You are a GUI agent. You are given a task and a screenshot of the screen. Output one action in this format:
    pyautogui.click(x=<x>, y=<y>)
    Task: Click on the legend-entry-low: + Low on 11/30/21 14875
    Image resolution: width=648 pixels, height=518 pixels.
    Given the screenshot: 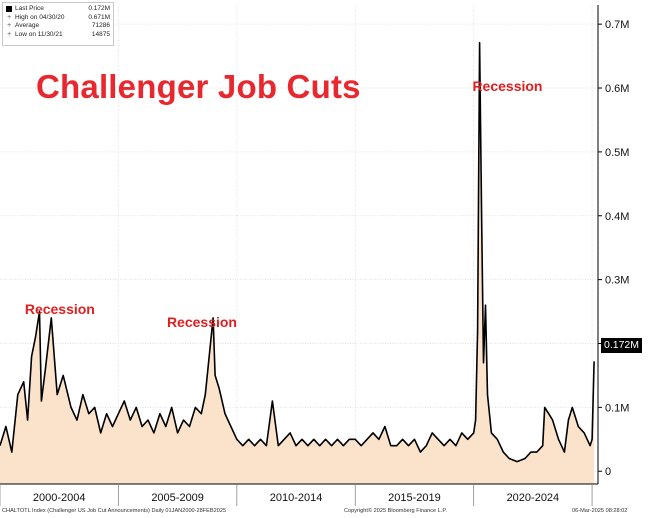 What is the action you would take?
    pyautogui.click(x=58, y=35)
    